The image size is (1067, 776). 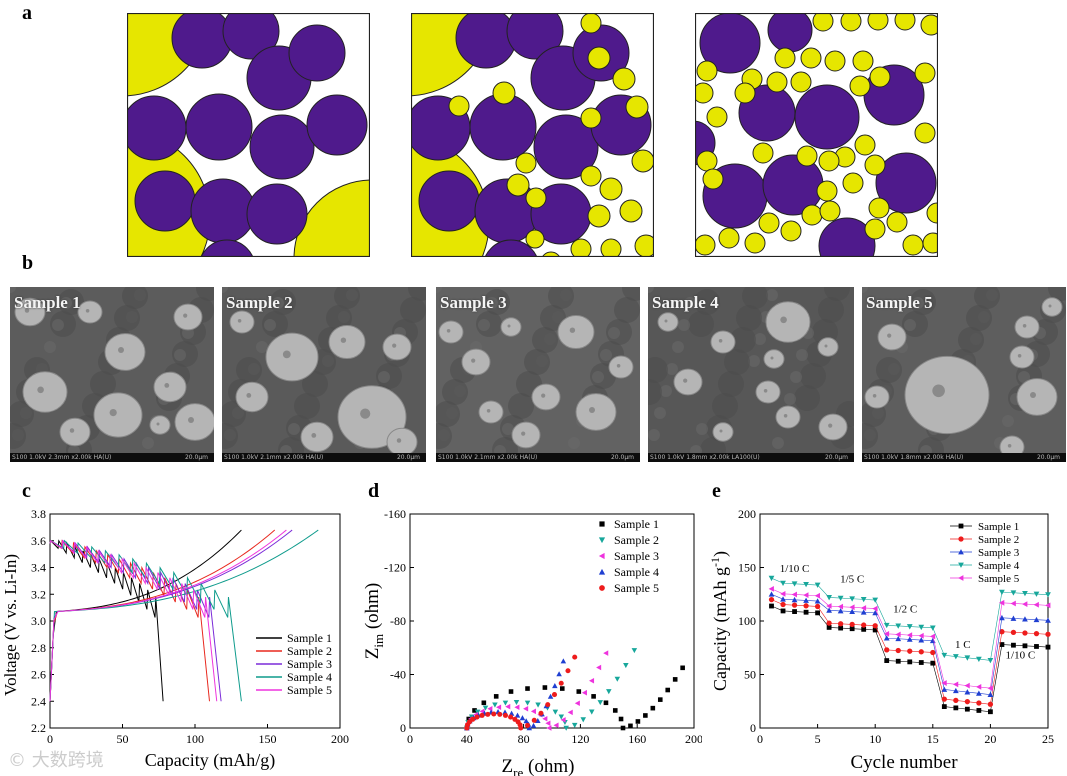 I want to click on y-tick-label: 2.8, so click(x=38, y=648).